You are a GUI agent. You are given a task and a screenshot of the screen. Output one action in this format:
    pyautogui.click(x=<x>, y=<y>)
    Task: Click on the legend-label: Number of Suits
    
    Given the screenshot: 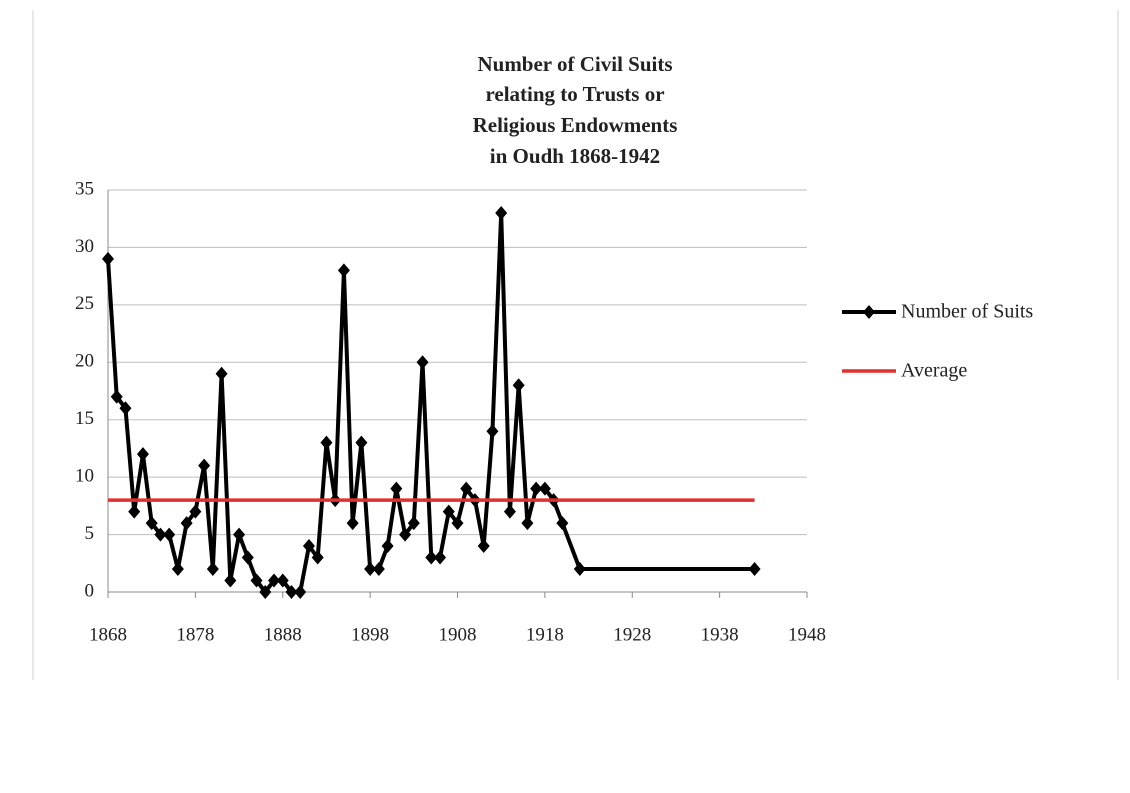 What is the action you would take?
    pyautogui.click(x=967, y=312)
    